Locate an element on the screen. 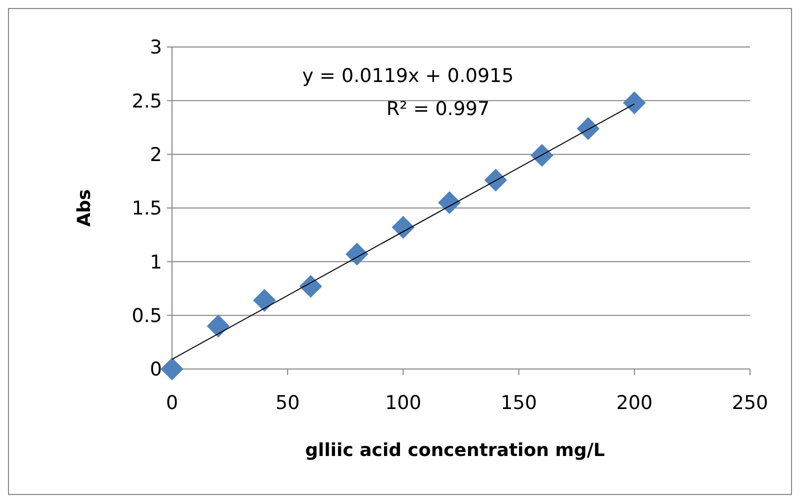  annotation: y = 0.0119x + 0.0915 is located at coordinates (408, 76).